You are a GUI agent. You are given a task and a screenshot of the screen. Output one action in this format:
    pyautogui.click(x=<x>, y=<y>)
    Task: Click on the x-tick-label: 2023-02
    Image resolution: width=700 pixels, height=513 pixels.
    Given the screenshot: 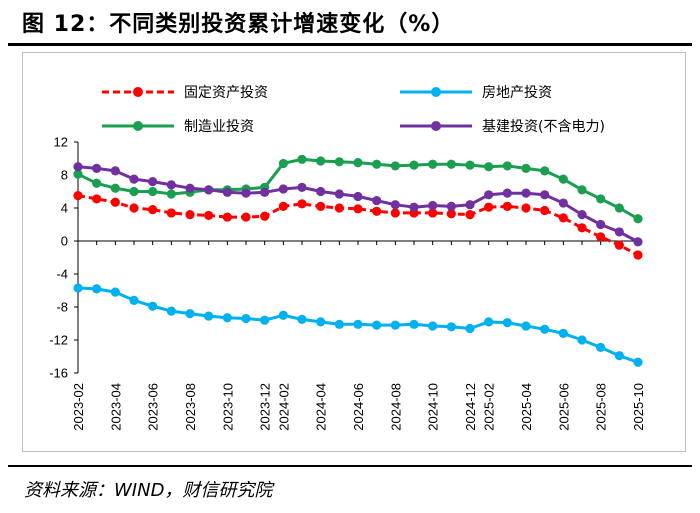 What is the action you would take?
    pyautogui.click(x=78, y=407)
    